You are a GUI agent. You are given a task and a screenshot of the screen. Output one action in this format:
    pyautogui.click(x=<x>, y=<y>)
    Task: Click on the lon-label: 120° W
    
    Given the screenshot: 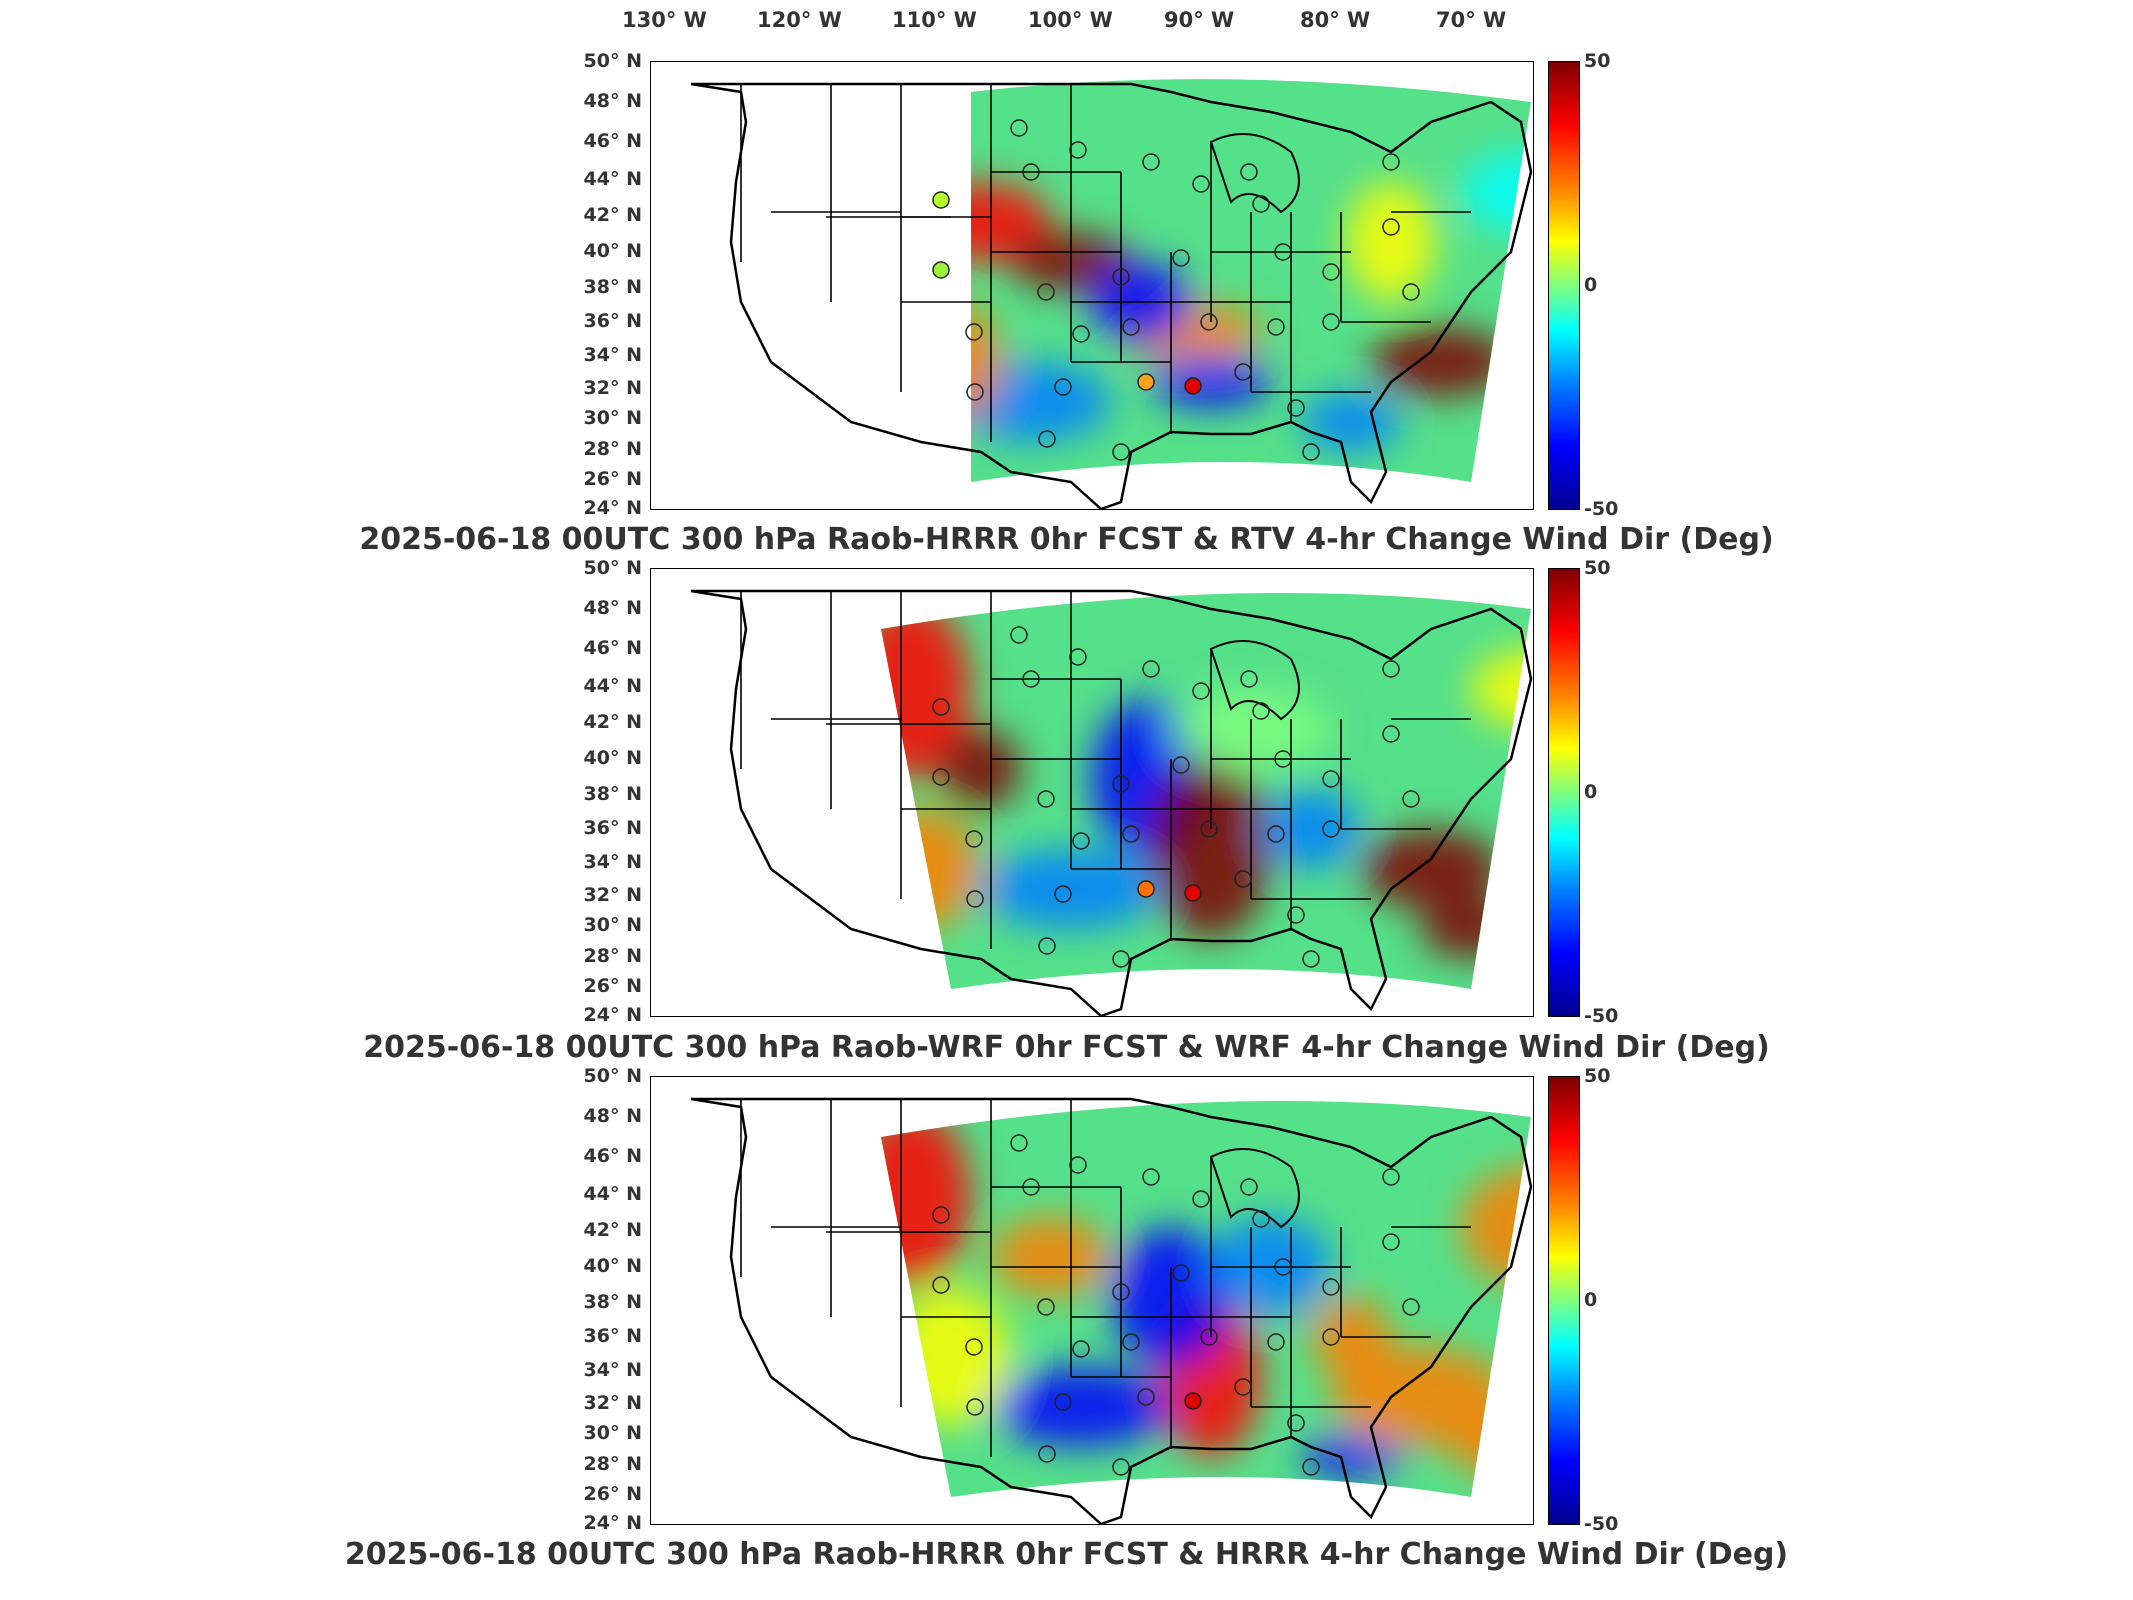 What is the action you would take?
    pyautogui.click(x=799, y=20)
    